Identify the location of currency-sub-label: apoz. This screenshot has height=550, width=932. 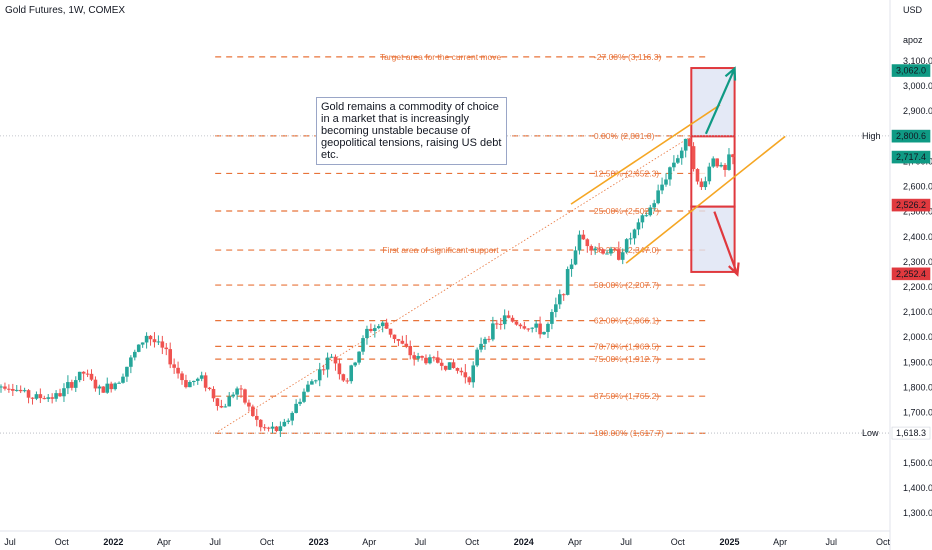
(913, 40).